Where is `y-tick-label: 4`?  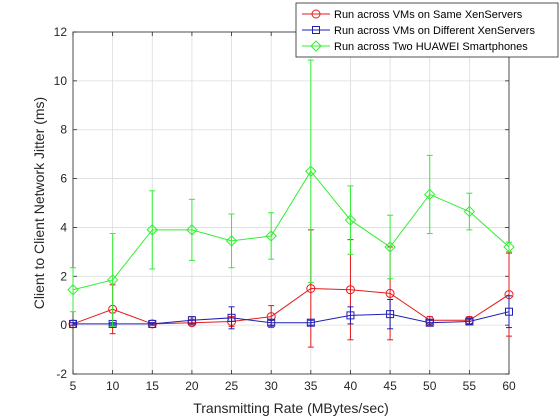
y-tick-label: 4 is located at coordinates (63, 227).